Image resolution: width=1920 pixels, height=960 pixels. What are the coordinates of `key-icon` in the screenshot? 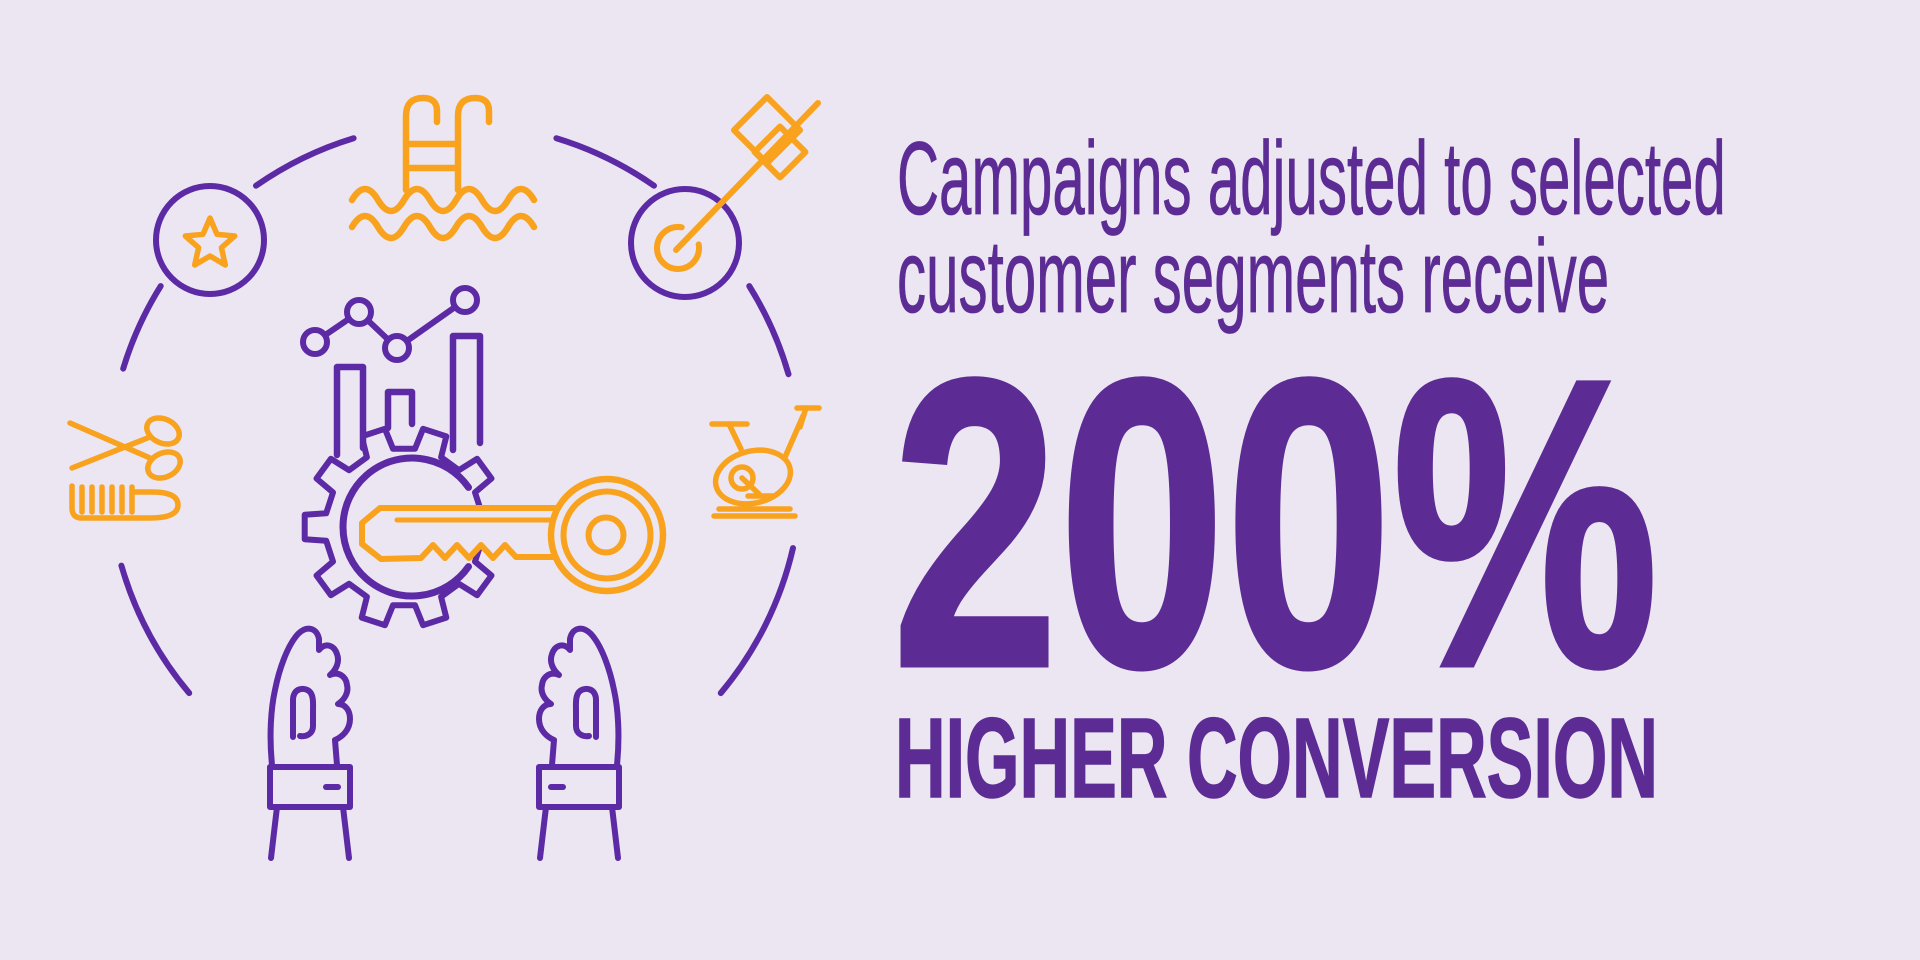 It's located at (513, 535).